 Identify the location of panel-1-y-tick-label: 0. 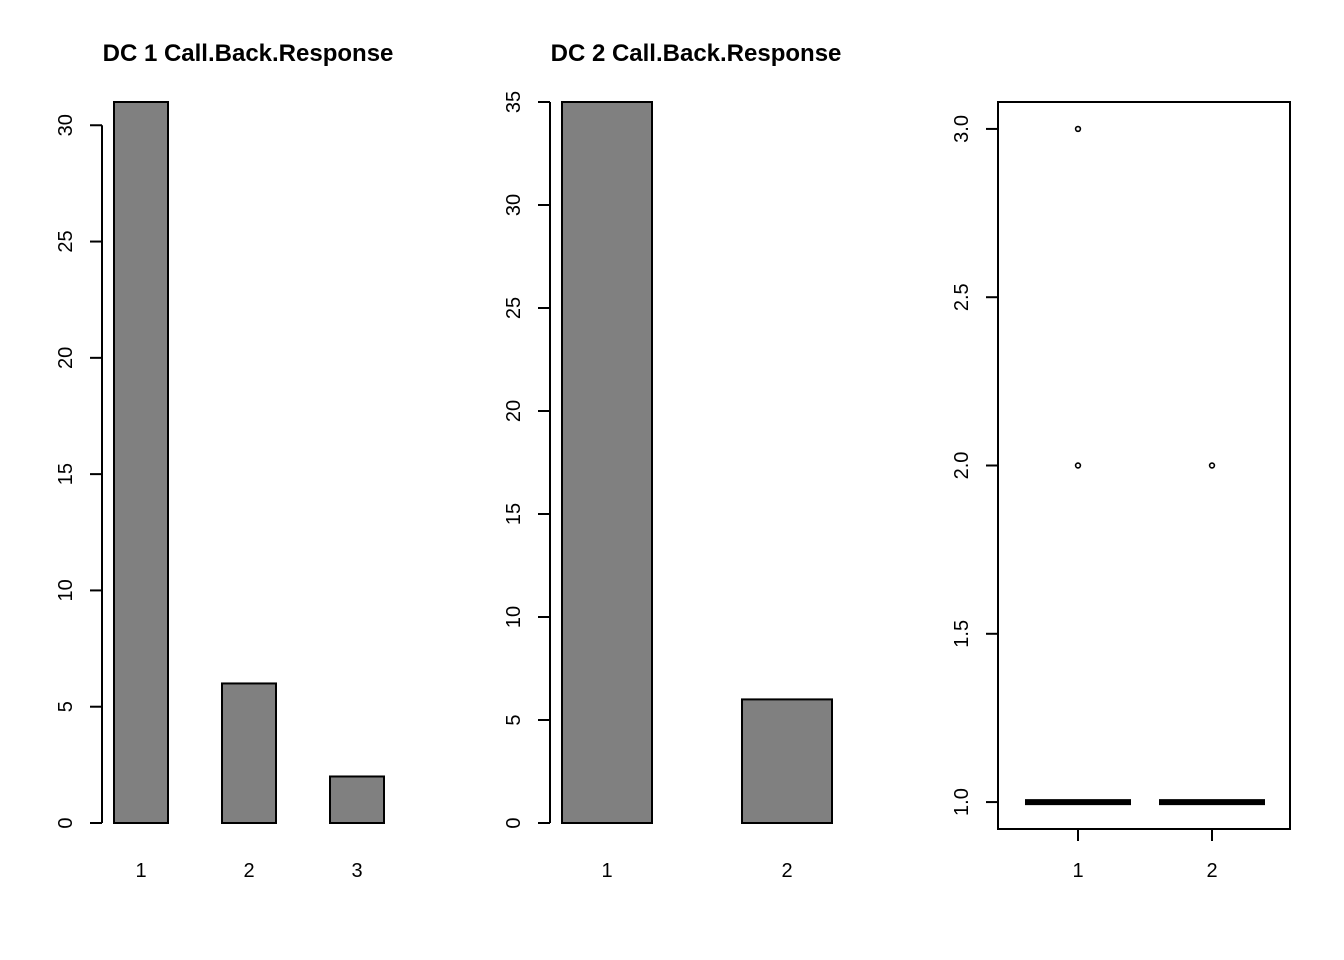
(66, 822).